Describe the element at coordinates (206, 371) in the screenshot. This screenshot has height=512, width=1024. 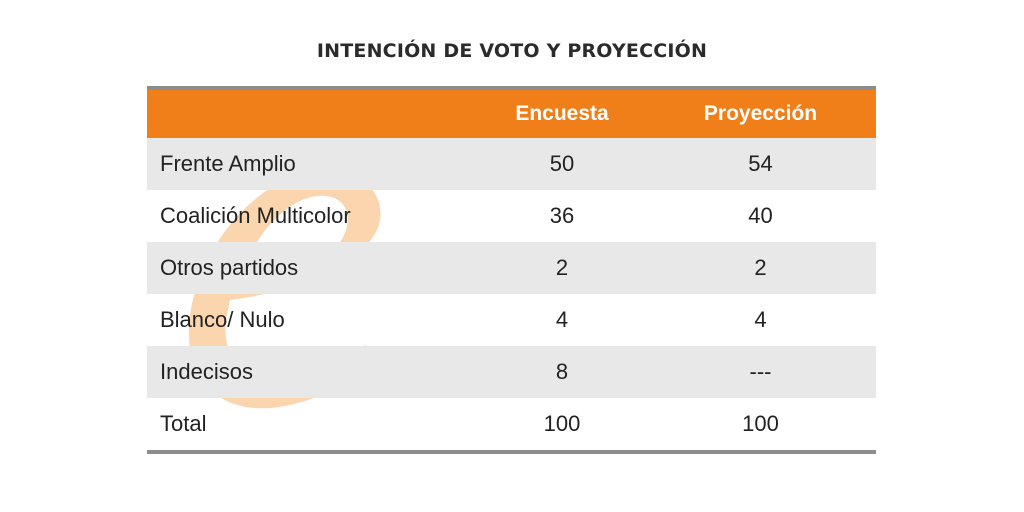
I see `row-label: Indecisos` at that location.